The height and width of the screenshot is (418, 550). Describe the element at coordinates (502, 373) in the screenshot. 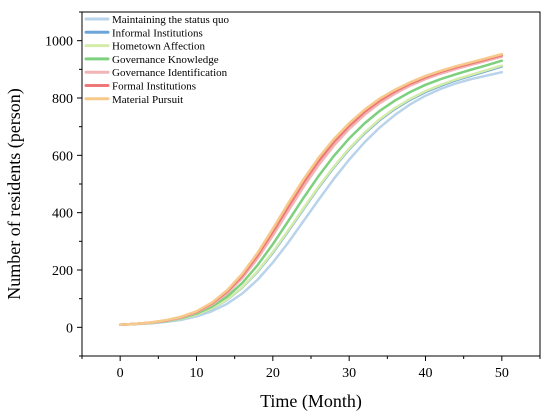

I see `x-tick-label: 50` at that location.